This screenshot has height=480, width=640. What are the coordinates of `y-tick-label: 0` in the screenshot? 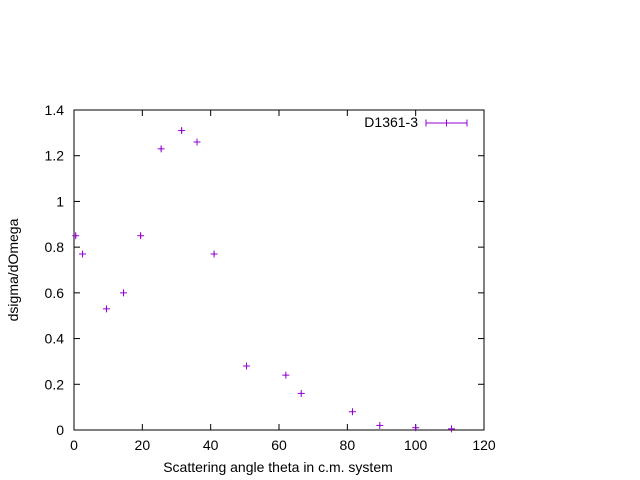 It's located at (60, 430).